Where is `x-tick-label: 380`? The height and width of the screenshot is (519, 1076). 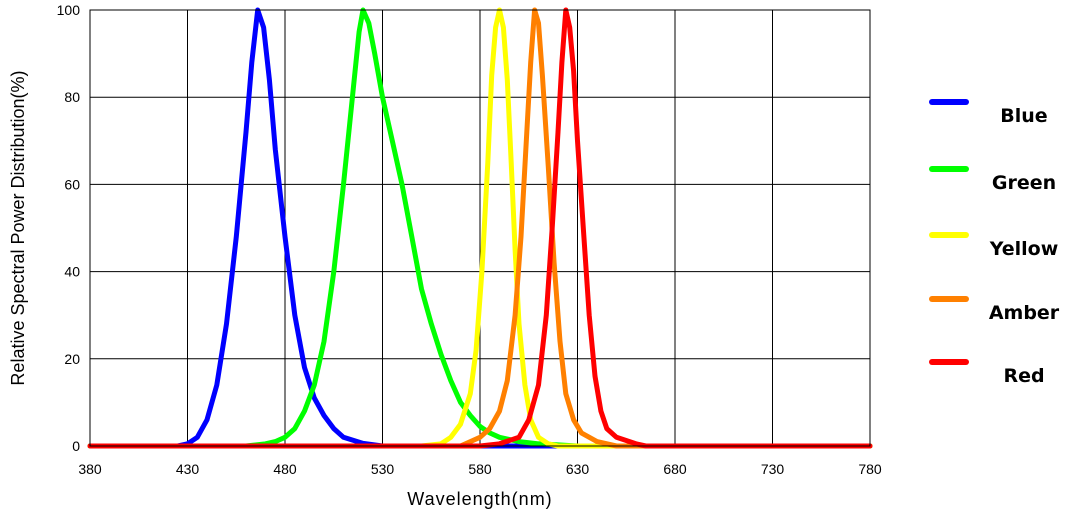 x-tick-label: 380 is located at coordinates (90, 469).